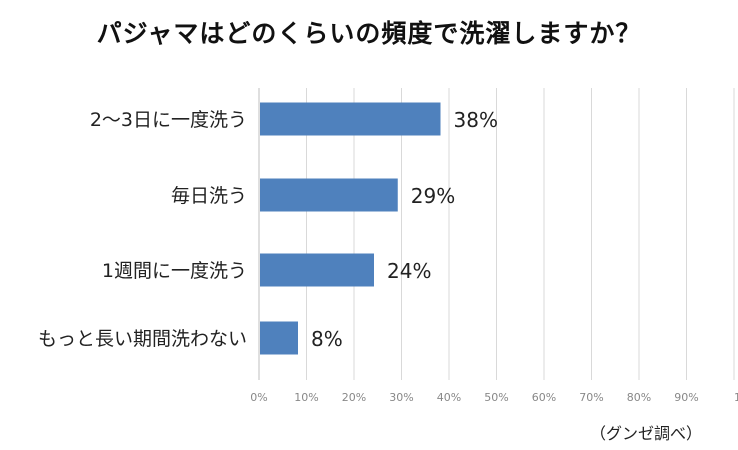 This screenshot has height=450, width=738. What do you see at coordinates (646, 433) in the screenshot?
I see `source-note: （グンゼ調べ）` at bounding box center [646, 433].